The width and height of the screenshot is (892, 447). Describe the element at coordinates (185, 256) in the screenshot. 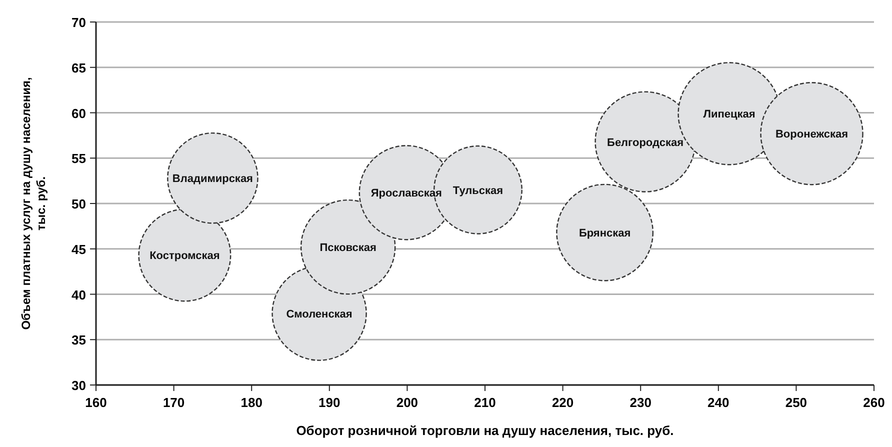

I see `data-label: Костромская` at that location.